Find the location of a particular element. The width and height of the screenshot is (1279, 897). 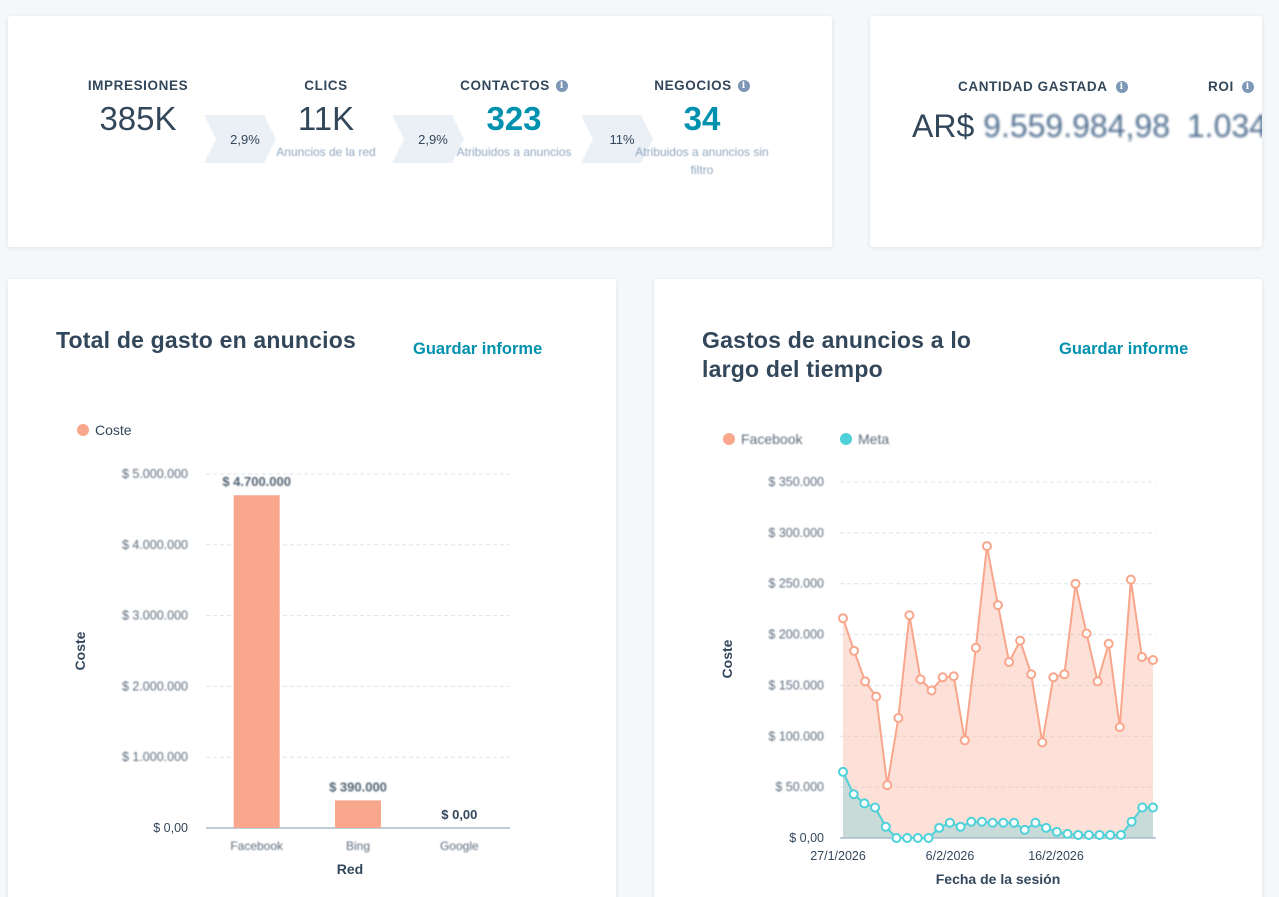

y-tick-label: $ 50.000 is located at coordinates (799, 787).